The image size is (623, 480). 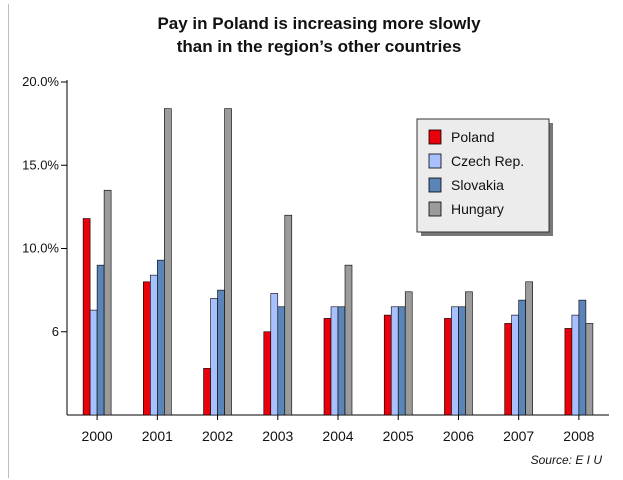 What do you see at coordinates (568, 372) in the screenshot?
I see `bar-poland-2008` at bounding box center [568, 372].